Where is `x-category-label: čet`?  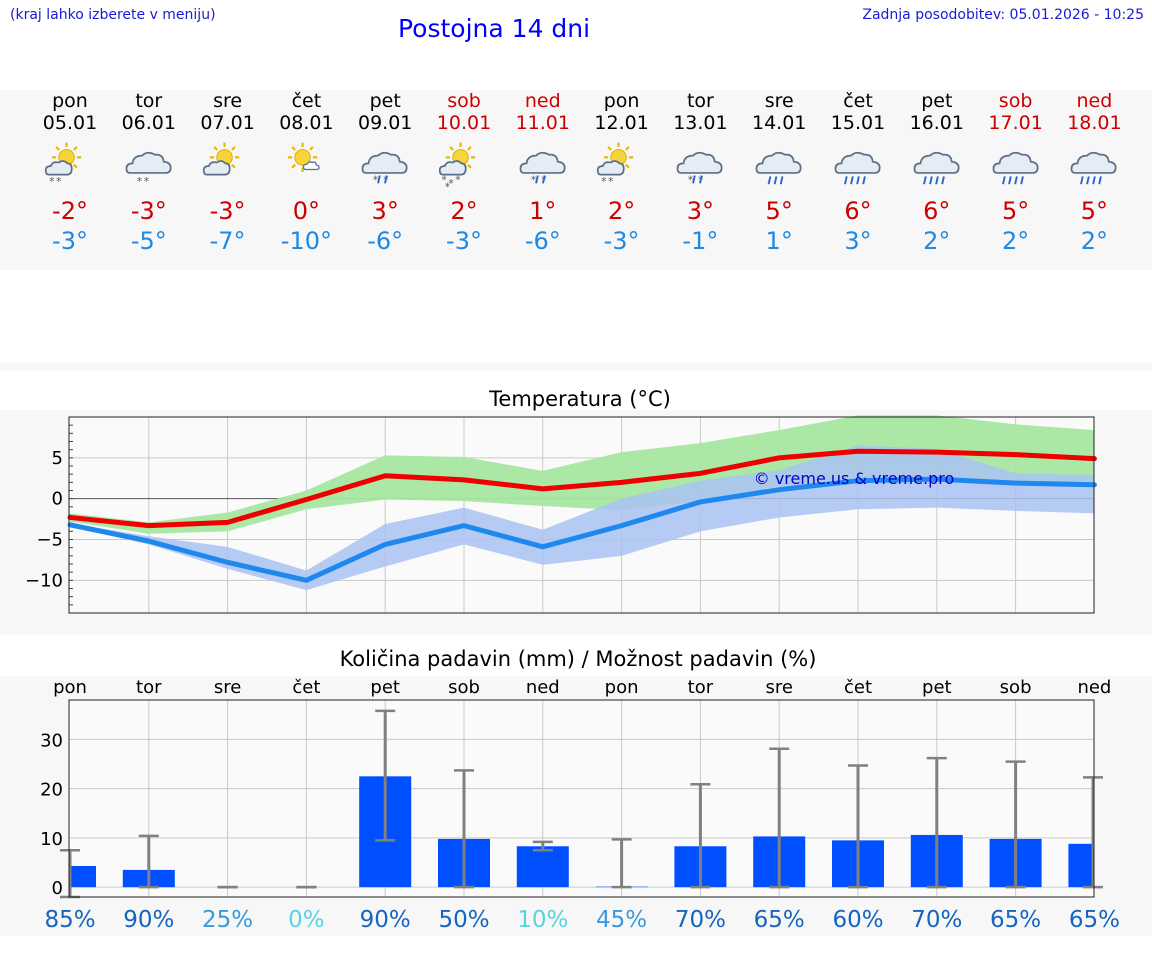 x-category-label: čet is located at coordinates (858, 687).